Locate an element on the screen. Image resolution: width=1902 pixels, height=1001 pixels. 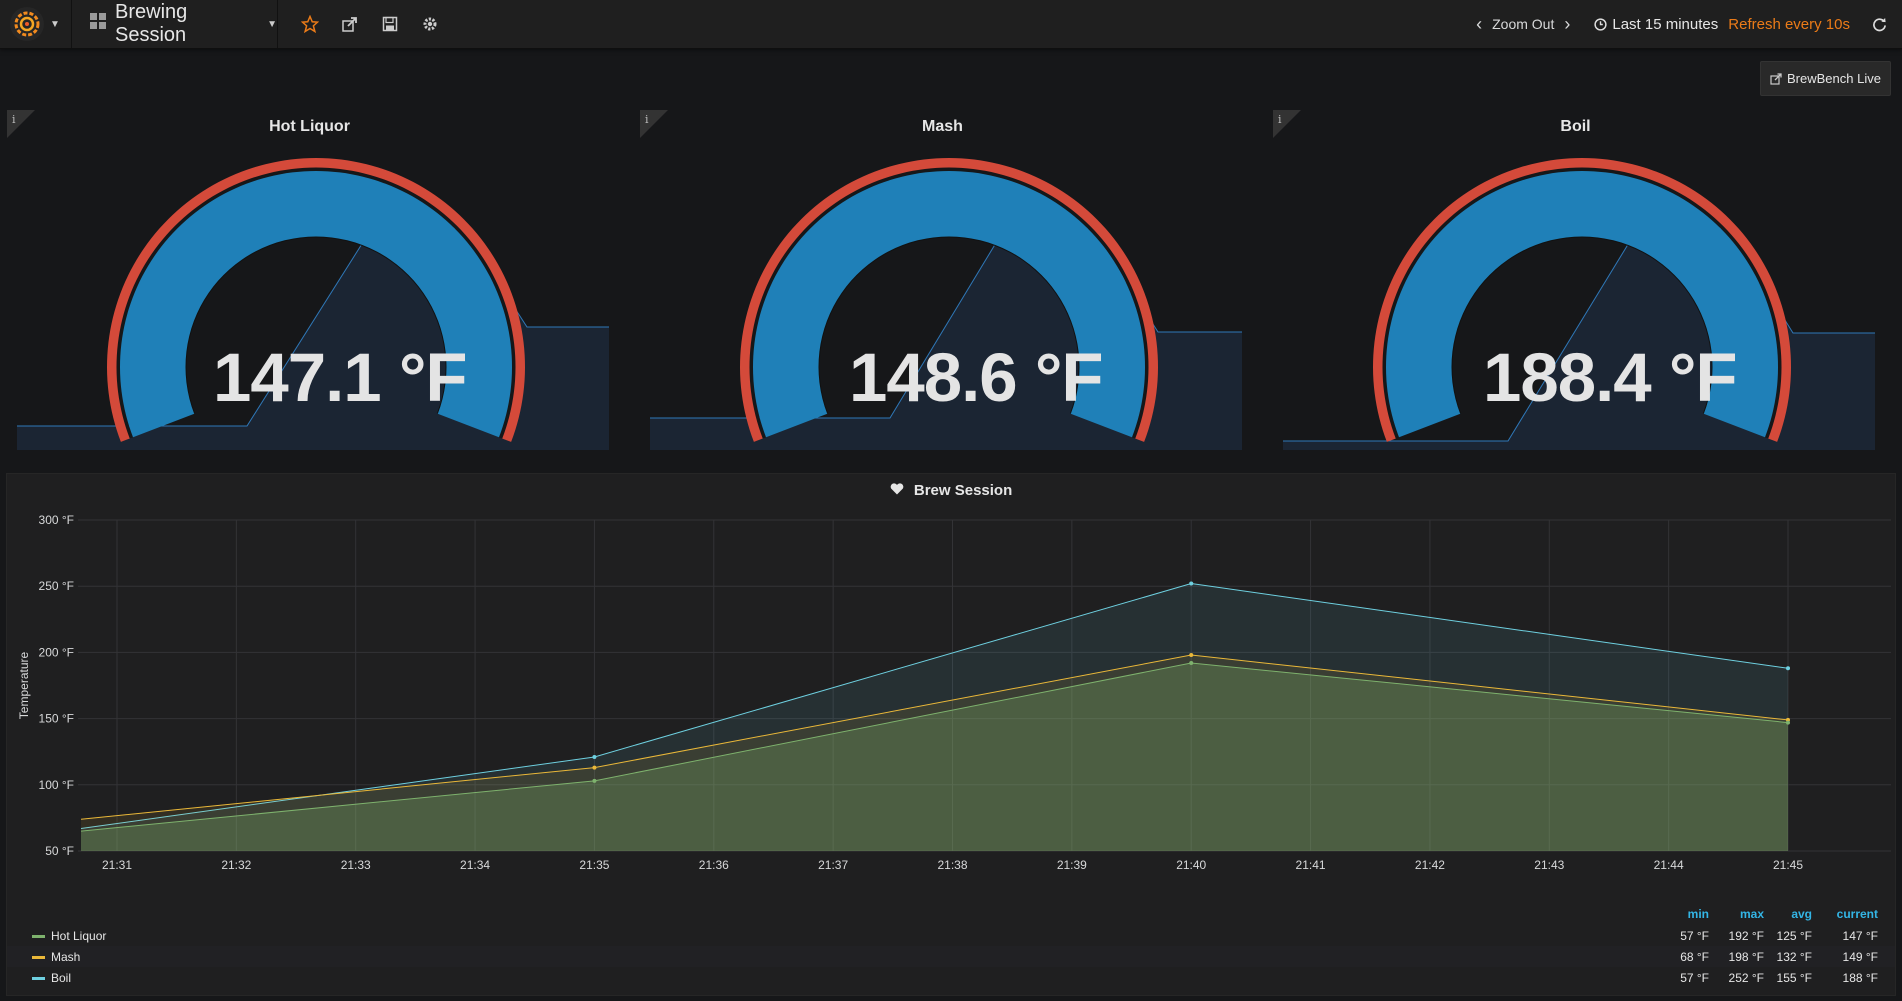
top-navbar: ▼ Brewing Session ▼ ‹ Zoom Out › is located at coordinates (951, 24).